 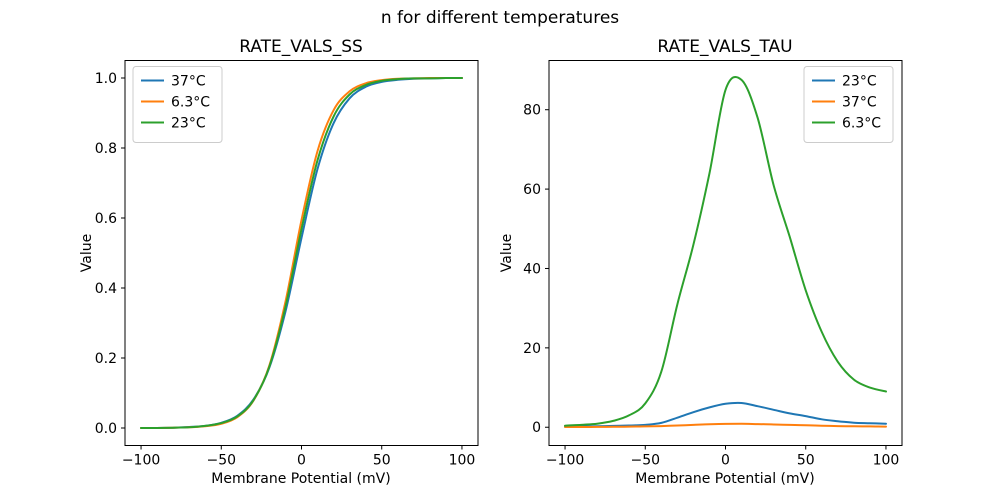 What do you see at coordinates (500, 18) in the screenshot?
I see `figure-suptitle: n for different temperatures` at bounding box center [500, 18].